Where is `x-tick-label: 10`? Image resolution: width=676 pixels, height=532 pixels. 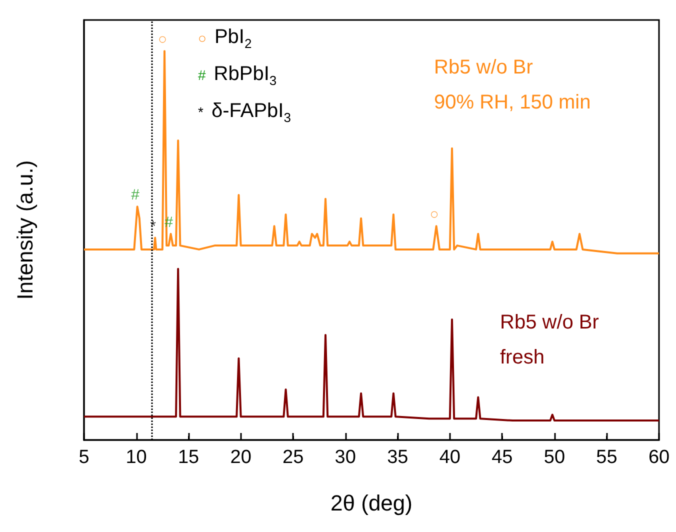 x-tick-label: 10 is located at coordinates (136, 457).